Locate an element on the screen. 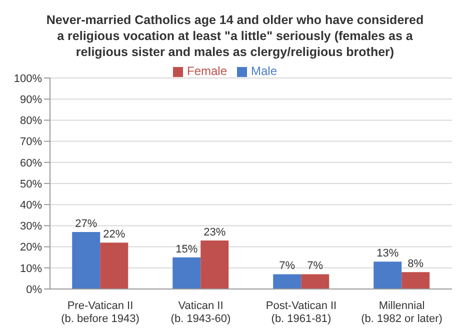 The height and width of the screenshot is (335, 470). y-tick-label: 80% is located at coordinates (31, 121).